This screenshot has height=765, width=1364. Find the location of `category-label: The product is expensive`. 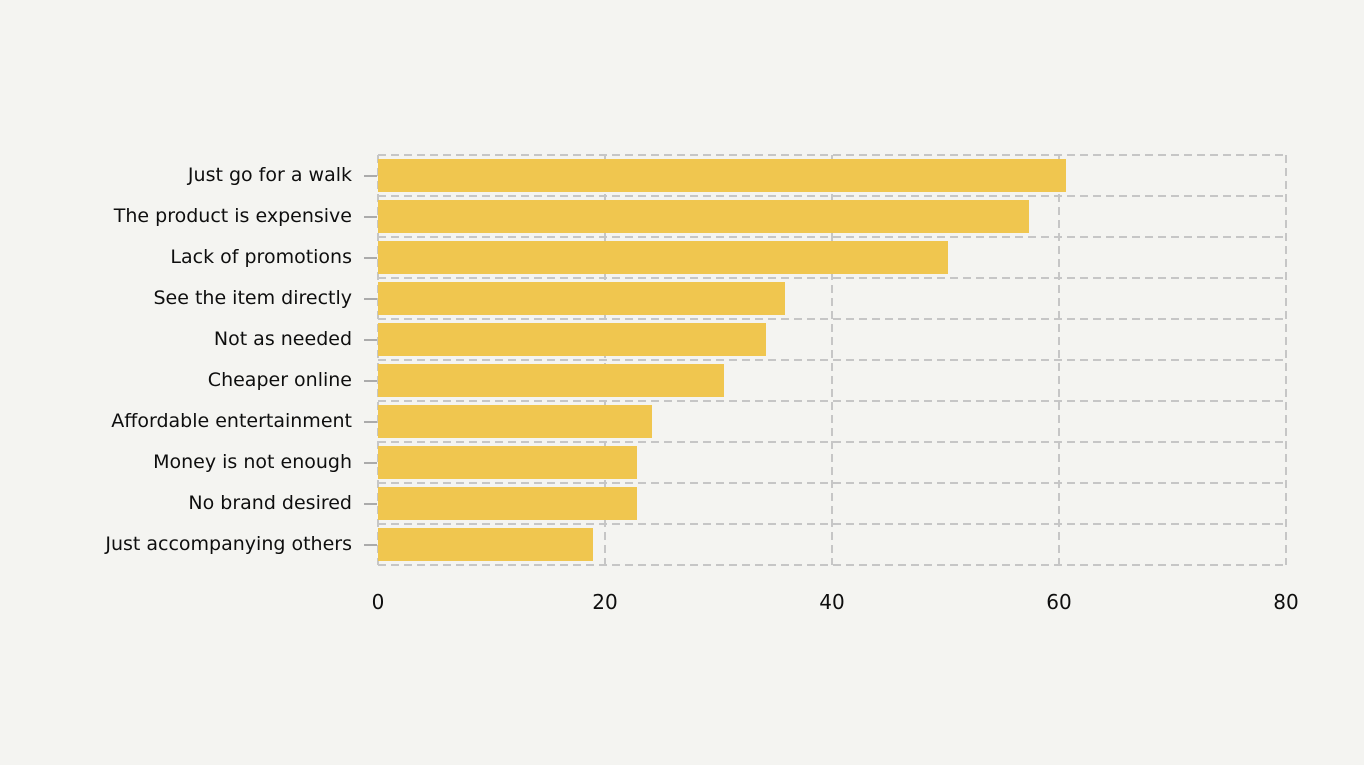

category-label: The product is expensive is located at coordinates (232, 216).